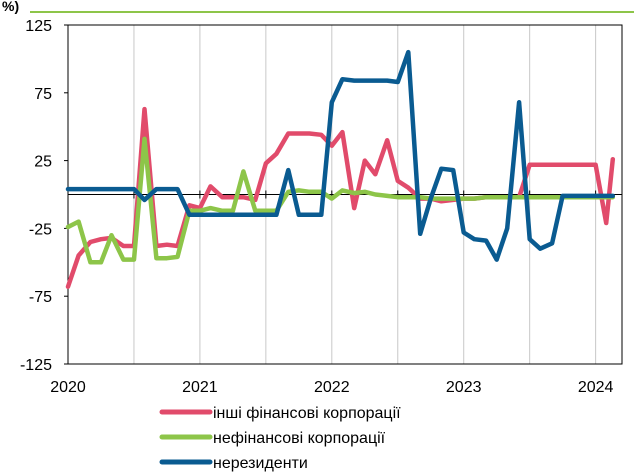 The height and width of the screenshot is (473, 634). Describe the element at coordinates (40, 297) in the screenshot. I see `y-tick-label: -75` at that location.